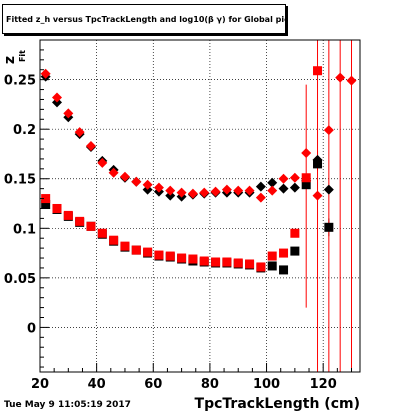 The width and height of the screenshot is (400, 414). What do you see at coordinates (323, 384) in the screenshot?
I see `x-tick-label: 120` at bounding box center [323, 384].